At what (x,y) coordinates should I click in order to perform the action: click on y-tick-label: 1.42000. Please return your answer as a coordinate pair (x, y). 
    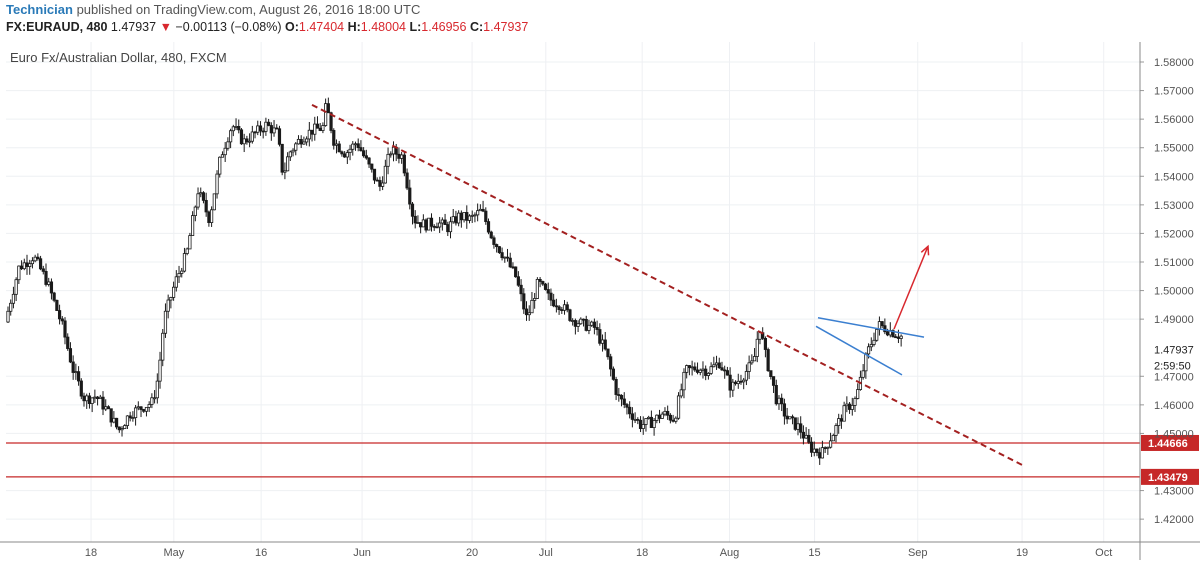
    Looking at the image, I should click on (1174, 520).